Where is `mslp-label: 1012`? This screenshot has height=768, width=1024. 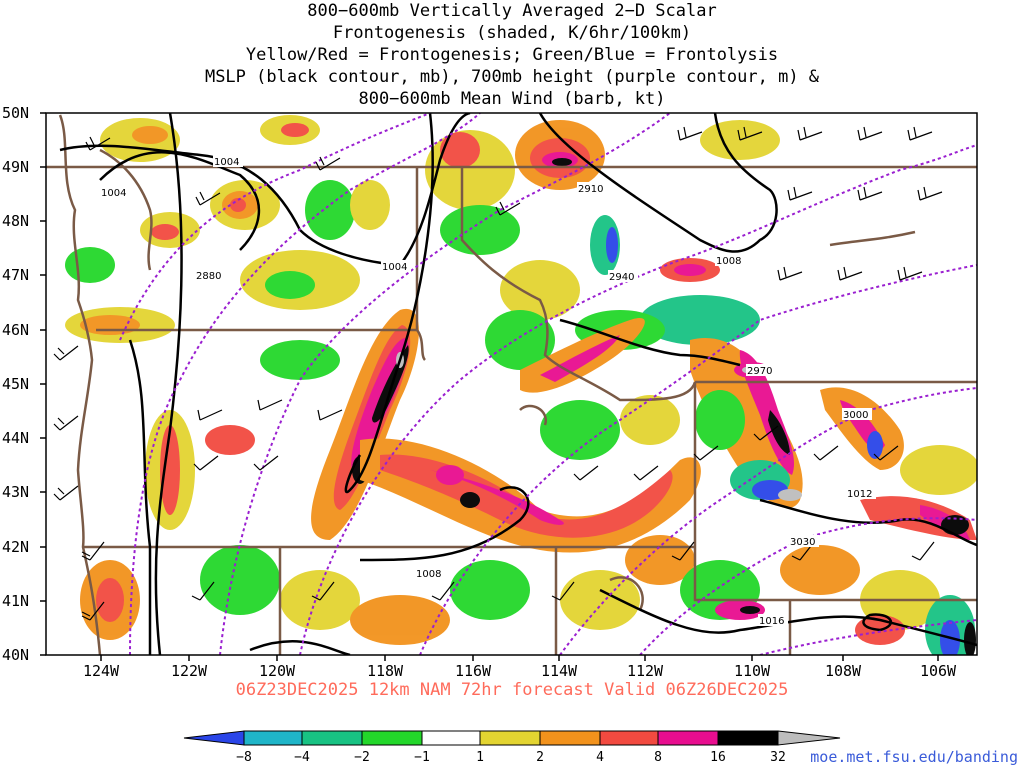
mslp-label: 1012 is located at coordinates (859, 494).